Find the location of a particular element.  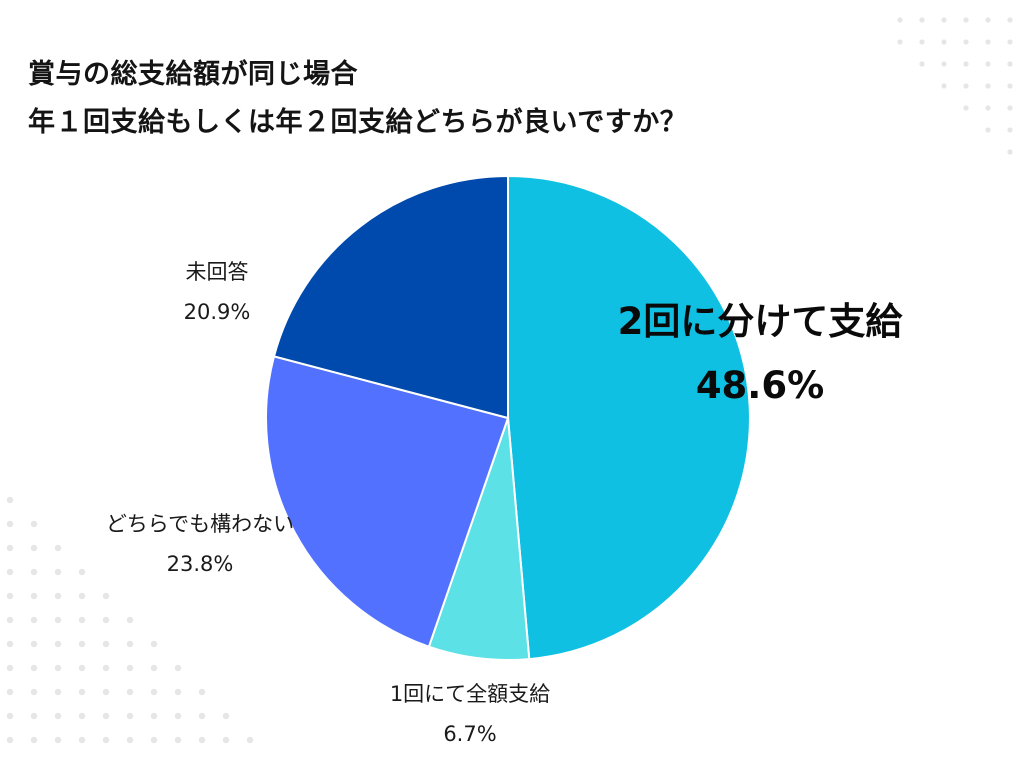

slice-label-unanswered: 未回答 20.9% is located at coordinates (217, 292).